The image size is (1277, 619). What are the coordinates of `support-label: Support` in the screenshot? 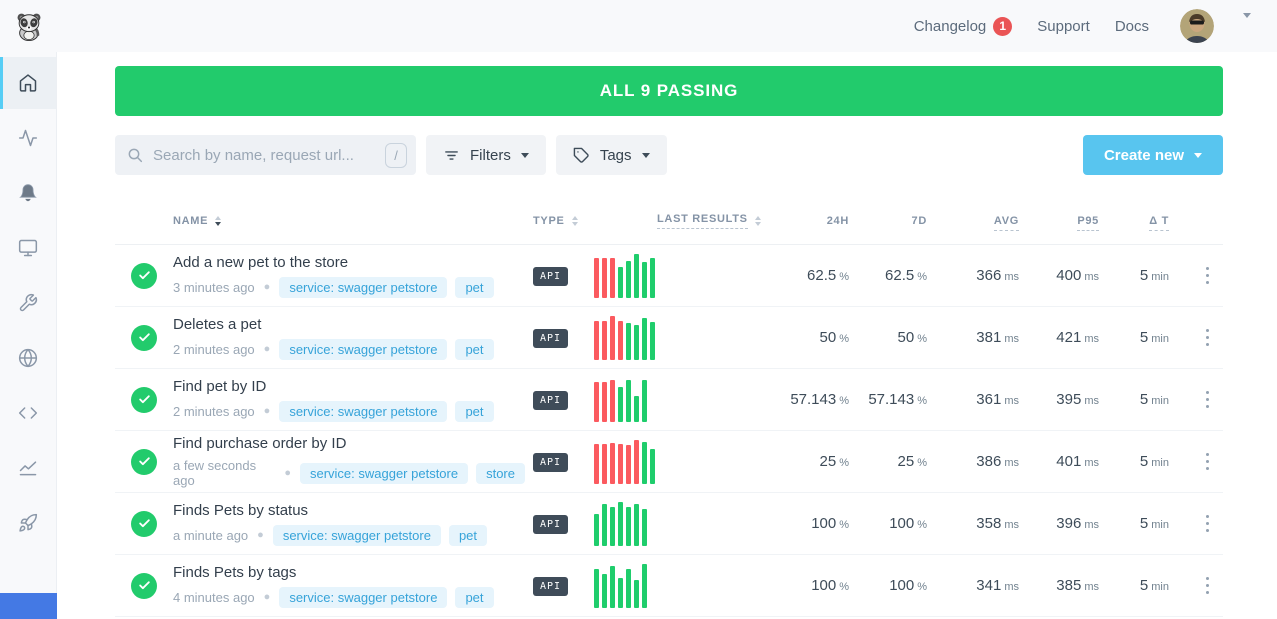 It's located at (1063, 26).